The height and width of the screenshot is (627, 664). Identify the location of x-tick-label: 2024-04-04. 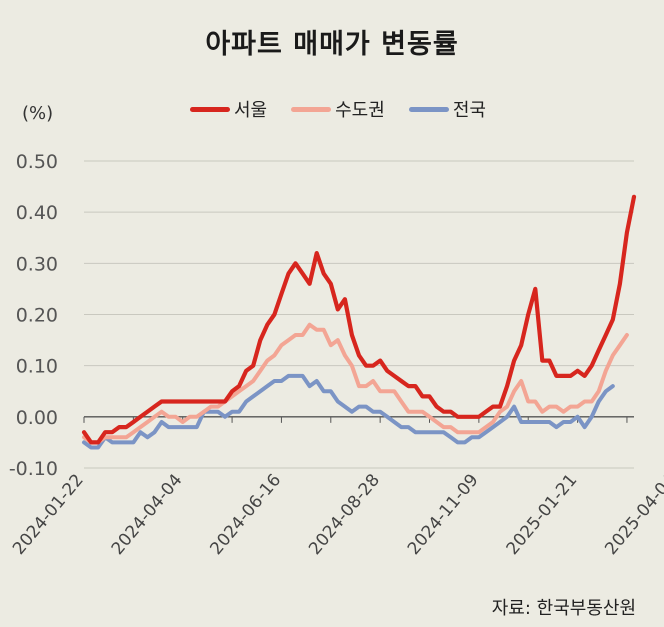
(147, 514).